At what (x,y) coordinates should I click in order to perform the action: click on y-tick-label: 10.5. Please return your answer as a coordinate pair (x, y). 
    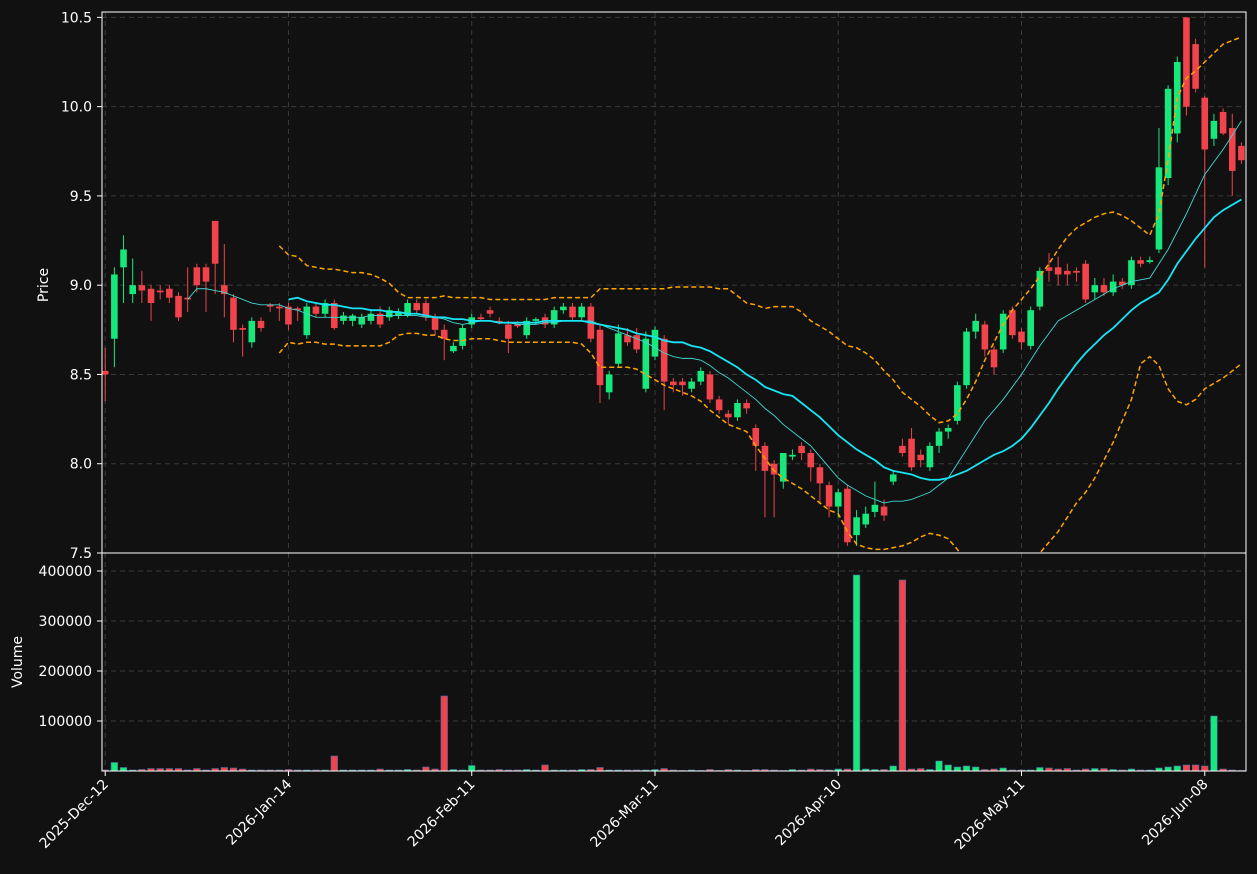
    Looking at the image, I should click on (76, 18).